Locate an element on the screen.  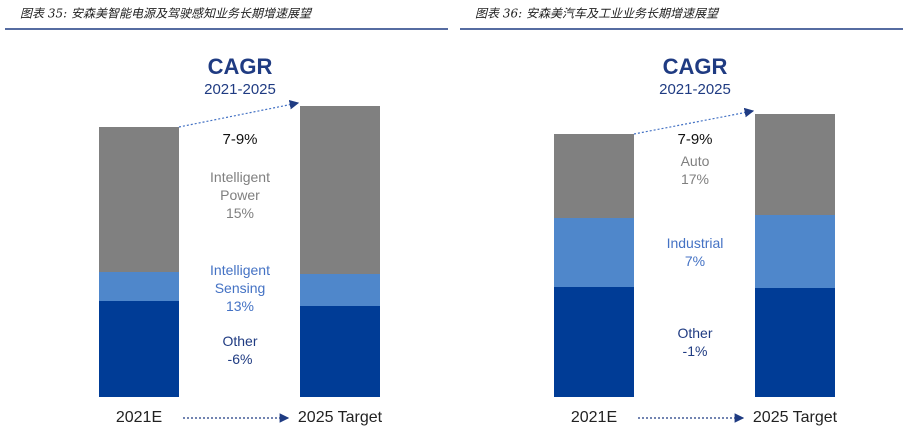
series-cagr: 13% is located at coordinates (240, 306).